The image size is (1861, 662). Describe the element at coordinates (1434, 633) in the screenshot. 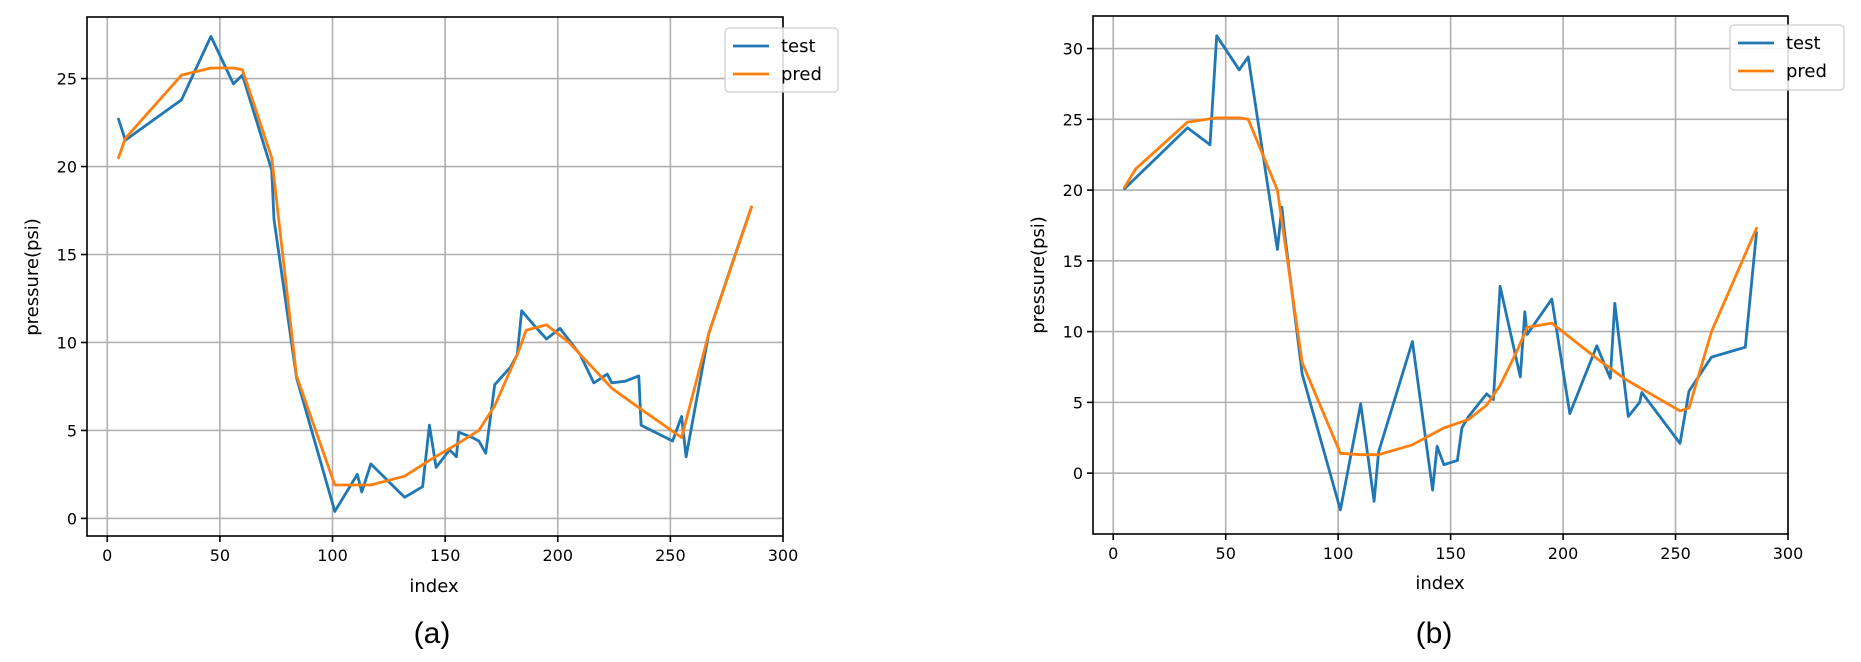

I see `panel-caption: (b)` at that location.